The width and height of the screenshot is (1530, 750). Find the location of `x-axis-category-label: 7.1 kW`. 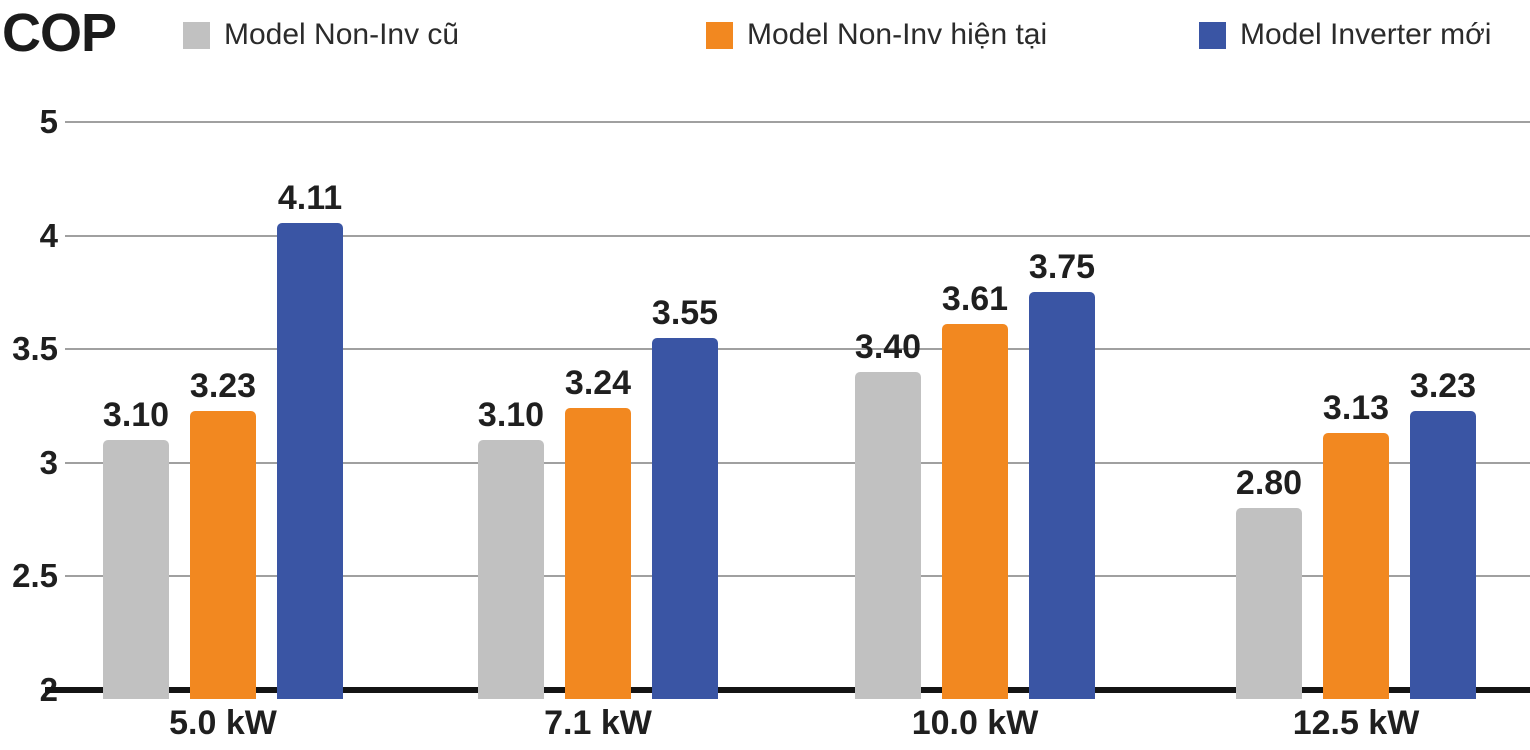

x-axis-category-label: 7.1 kW is located at coordinates (598, 723).